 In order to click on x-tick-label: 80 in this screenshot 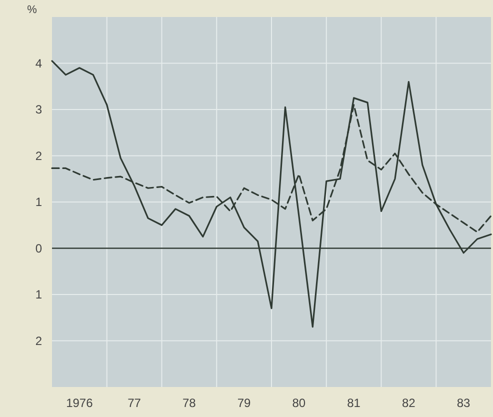, I will do `click(299, 403)`.